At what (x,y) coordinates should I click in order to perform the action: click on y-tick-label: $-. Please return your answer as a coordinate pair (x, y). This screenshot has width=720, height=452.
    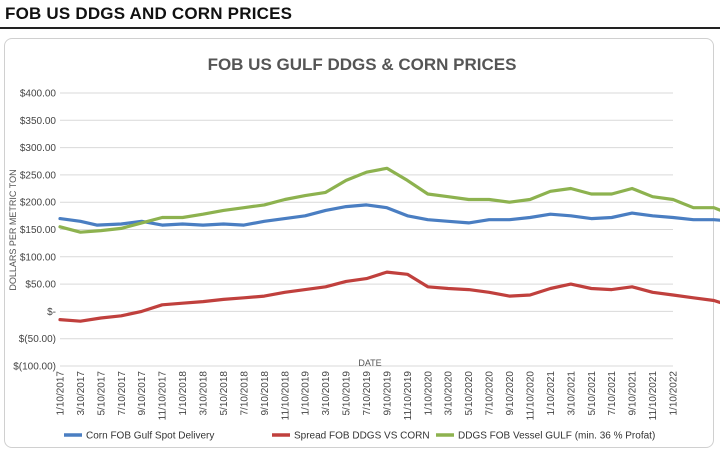
    Looking at the image, I should click on (51, 312).